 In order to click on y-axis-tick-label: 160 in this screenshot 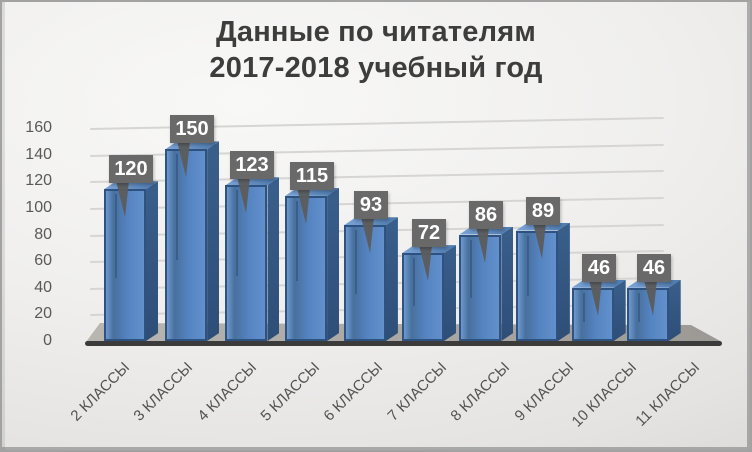, I will do `click(38, 128)`.